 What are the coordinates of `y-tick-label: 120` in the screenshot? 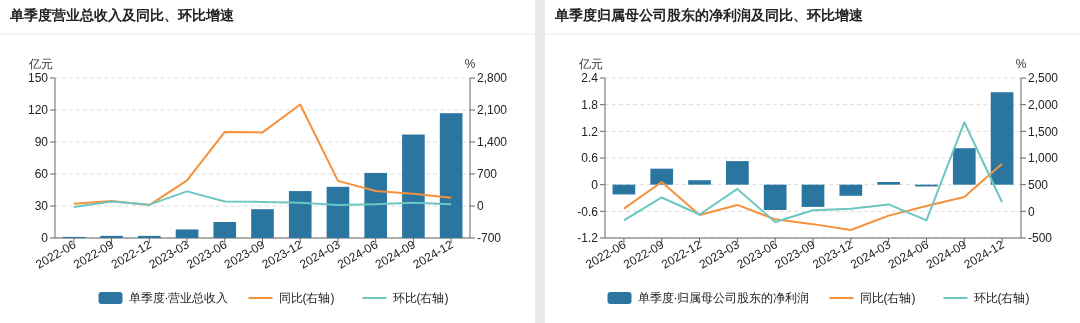 It's located at (38, 110).